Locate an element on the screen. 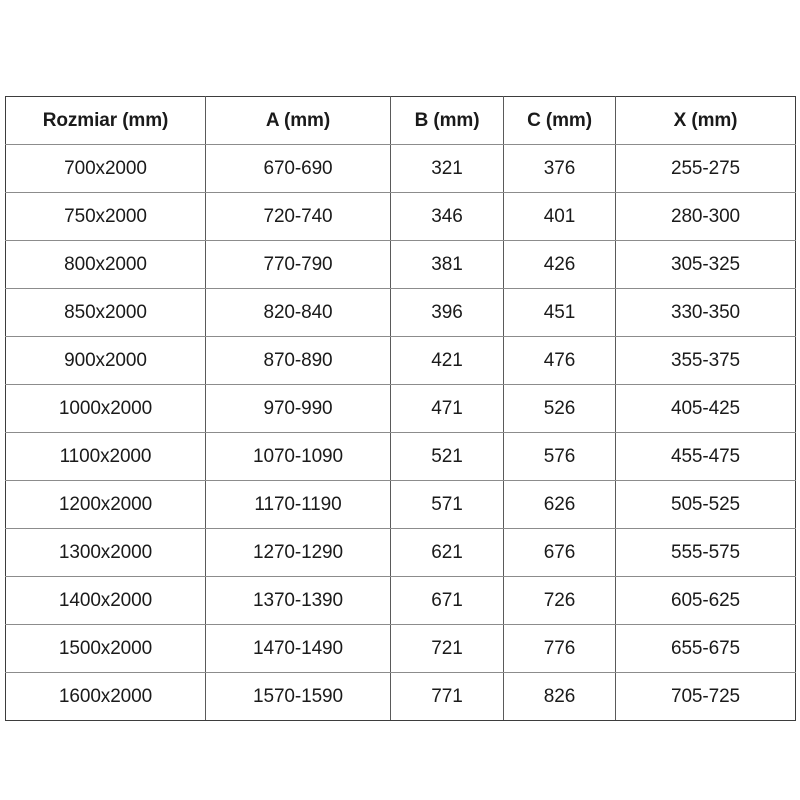 The image size is (800, 800). cell-x: 330-350 is located at coordinates (705, 312).